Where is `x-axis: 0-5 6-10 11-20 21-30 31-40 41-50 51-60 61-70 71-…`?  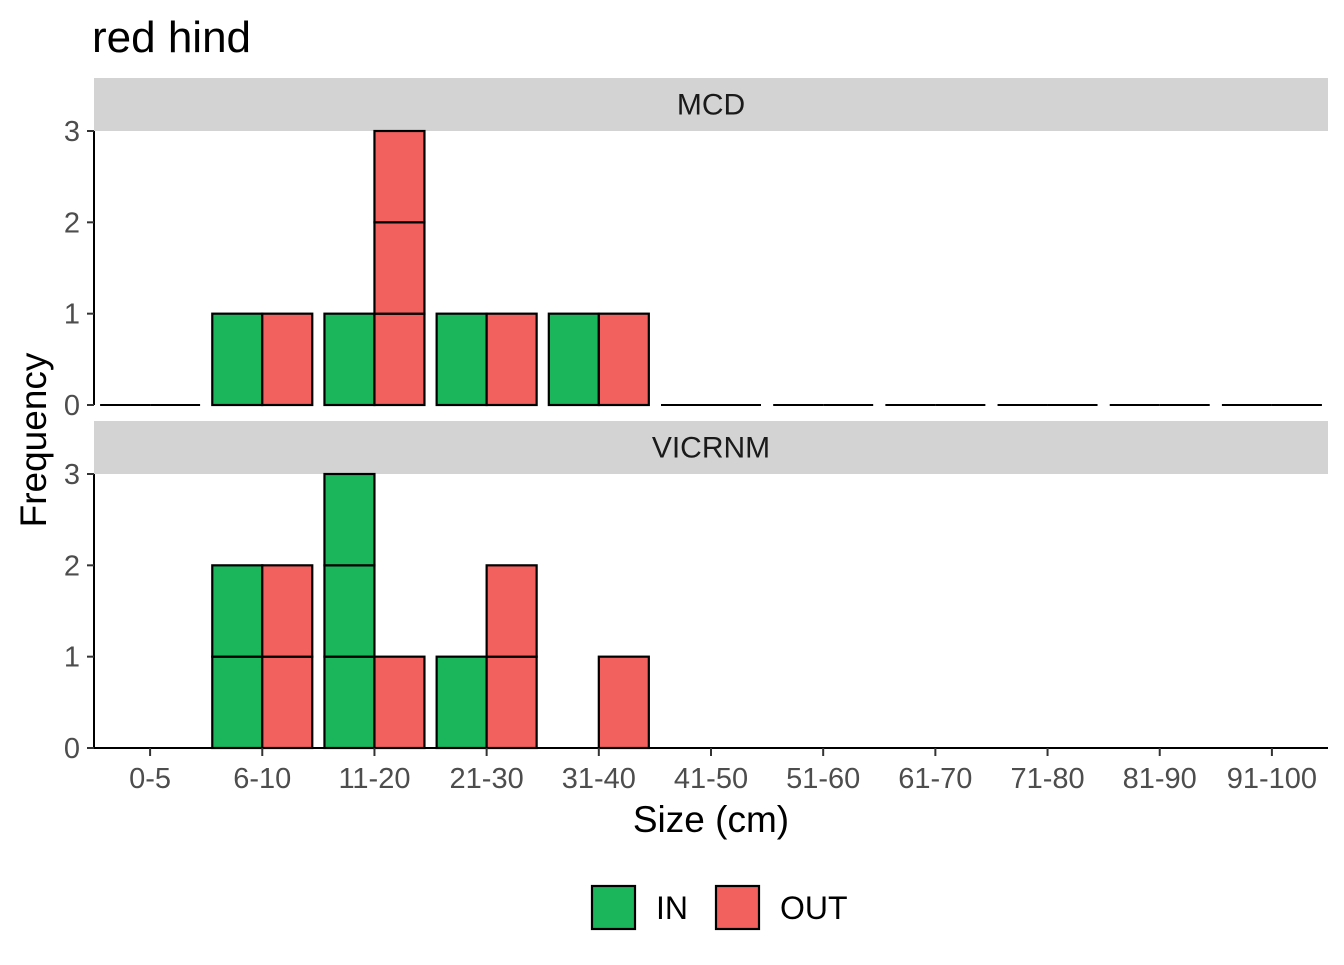 x-axis: 0-5 6-10 11-20 21-30 31-40 41-50 51-60 61-70 71-… is located at coordinates (711, 771).